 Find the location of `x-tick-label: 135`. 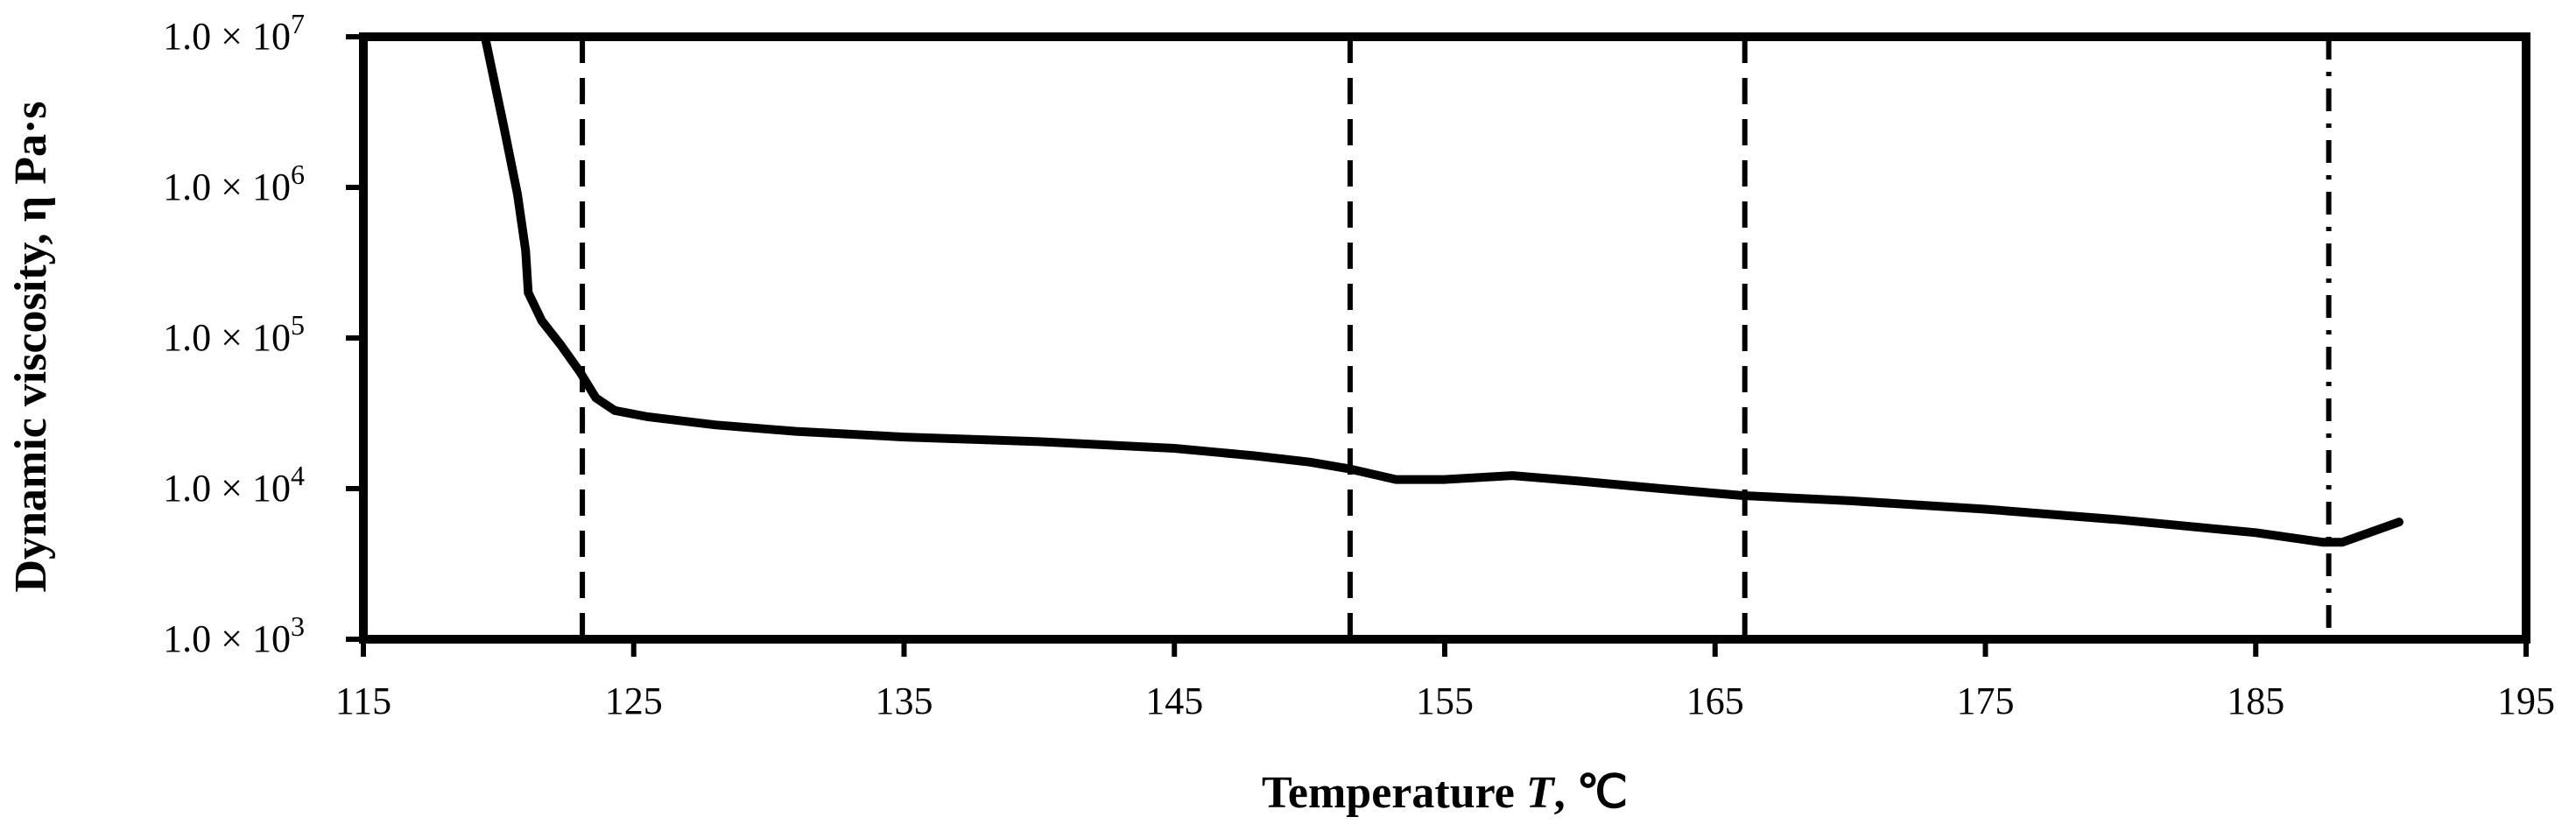

x-tick-label: 135 is located at coordinates (904, 701).